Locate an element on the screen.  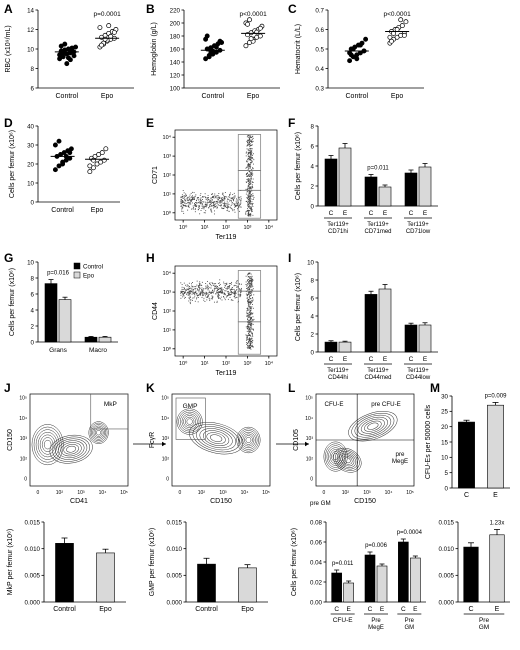
y-tick-label: 0.02 is located at coordinates (316, 582).